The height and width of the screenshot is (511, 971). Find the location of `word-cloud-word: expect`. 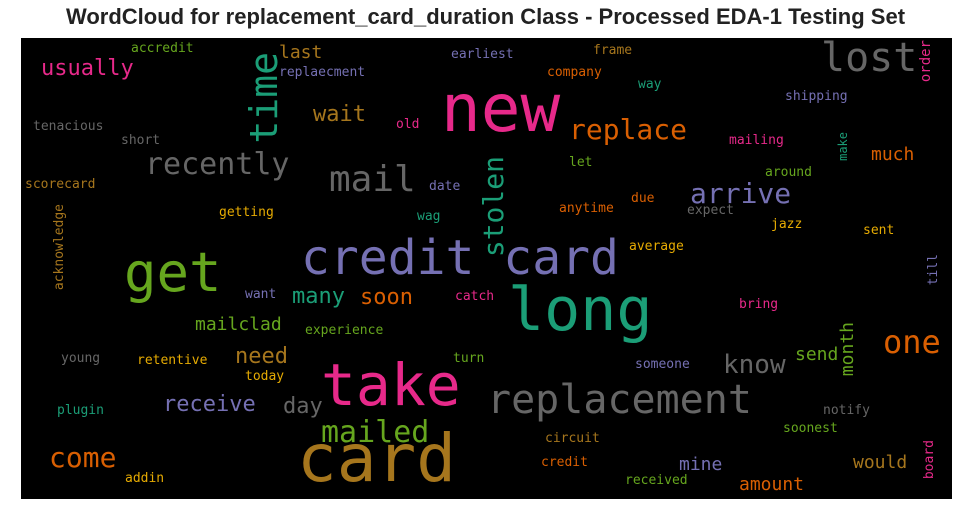

word-cloud-word: expect is located at coordinates (710, 210).